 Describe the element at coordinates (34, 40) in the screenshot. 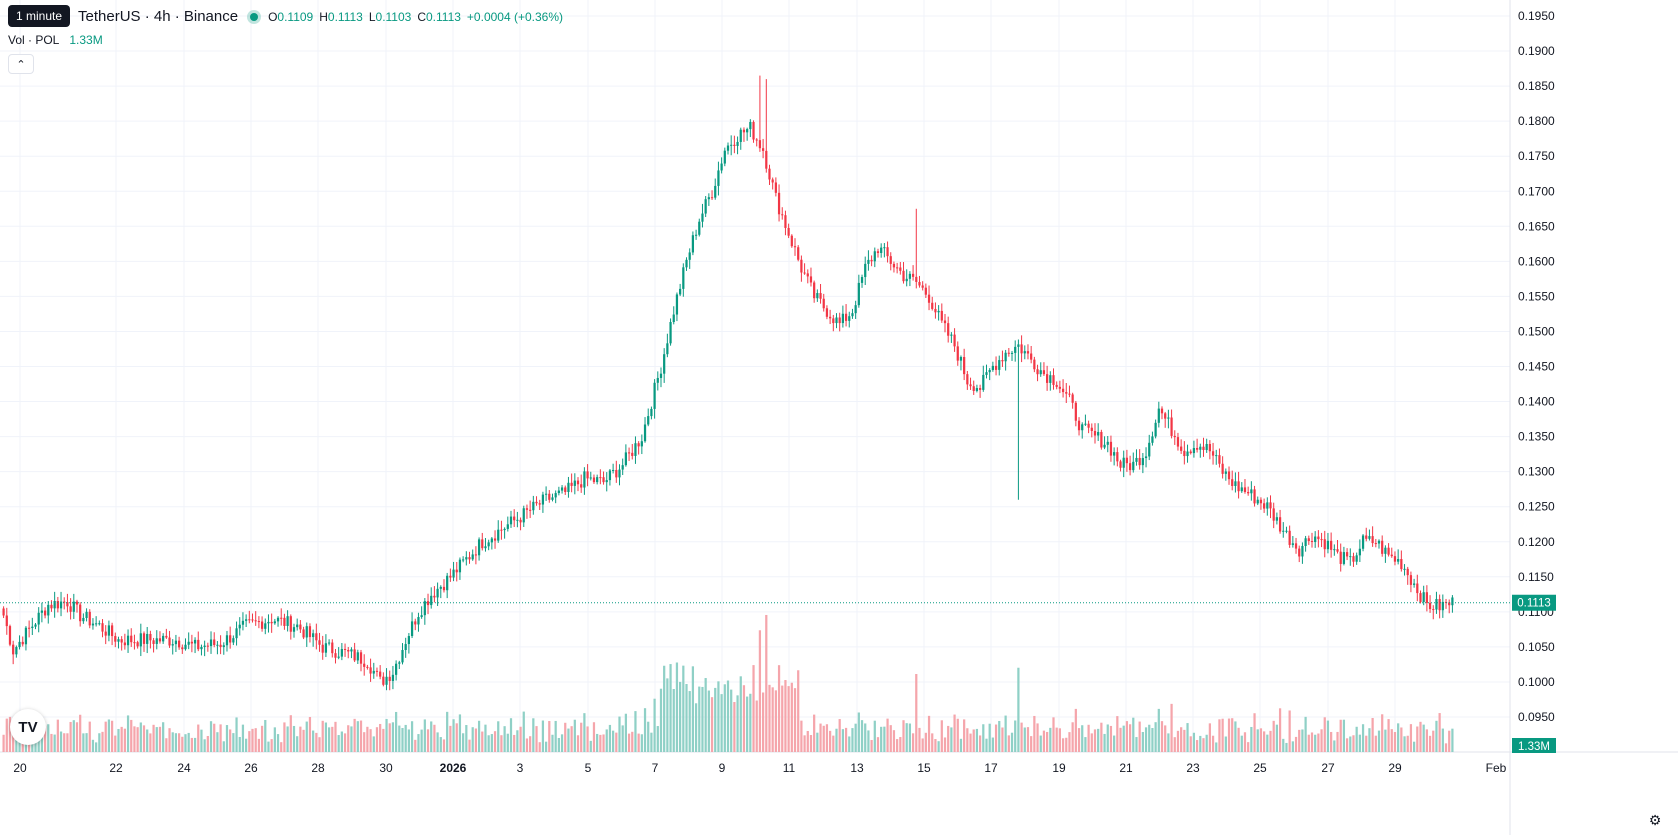

I see `volume-label: Vol · POL` at that location.